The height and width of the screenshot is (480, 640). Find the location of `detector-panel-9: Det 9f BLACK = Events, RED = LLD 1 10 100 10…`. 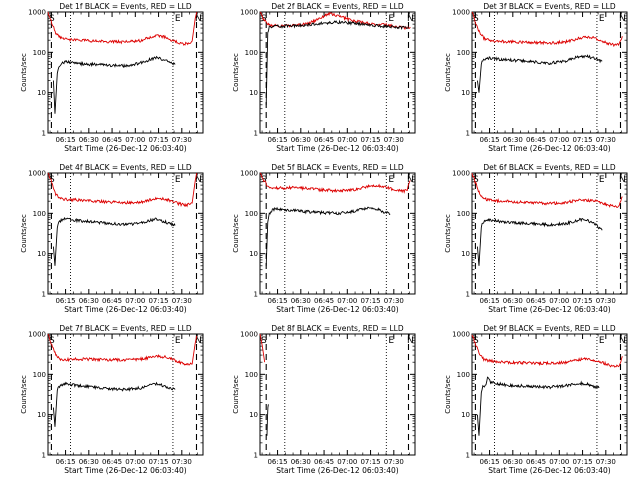

detector-panel-9: Det 9f BLACK = Events, RED = LLD 1 10 100 10… is located at coordinates (536, 399).